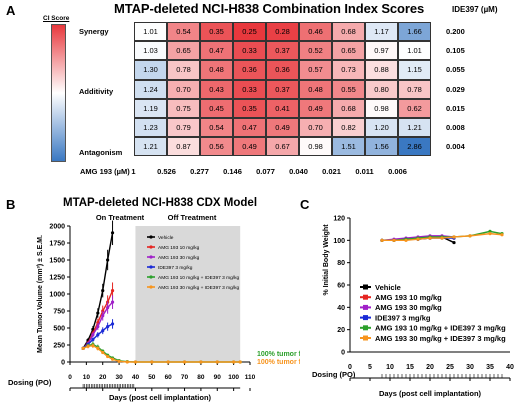 The image size is (529, 406). Describe the element at coordinates (59, 329) in the screenshot. I see `y-tick-label: 500` at that location.